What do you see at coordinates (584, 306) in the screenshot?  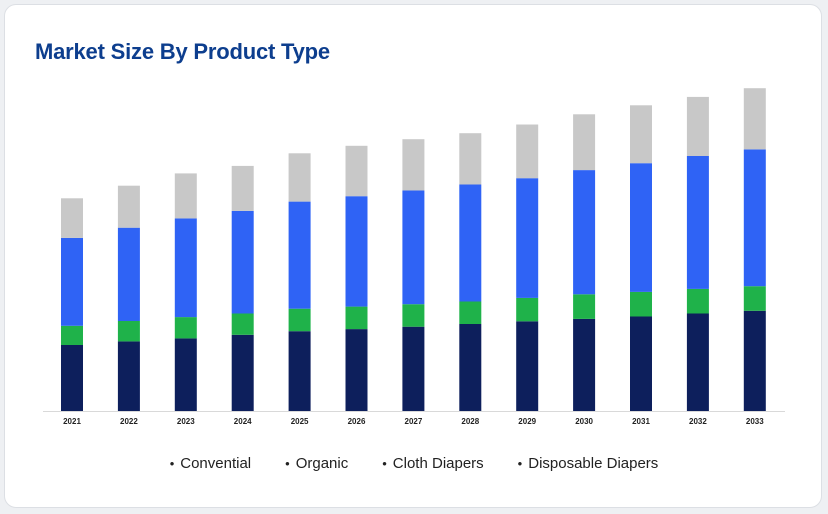 I see `bar-organic-2030` at bounding box center [584, 306].